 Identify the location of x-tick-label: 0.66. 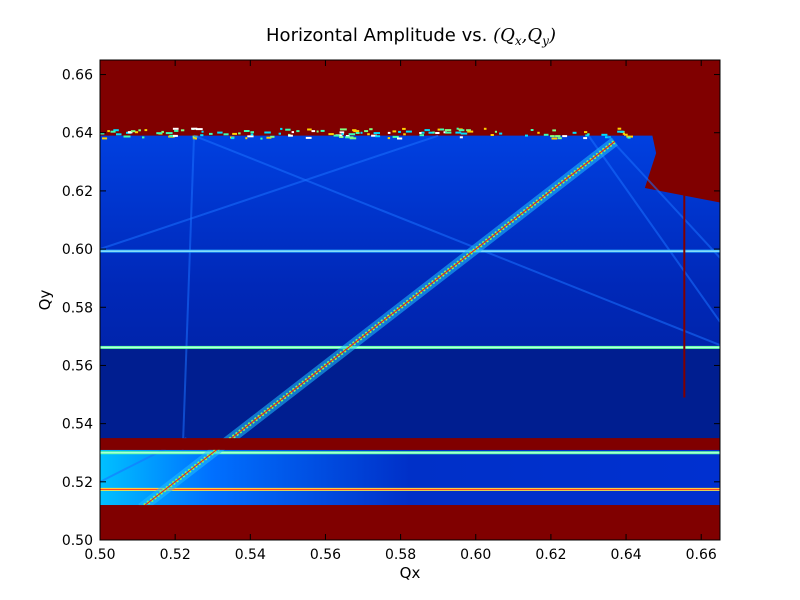
(701, 555).